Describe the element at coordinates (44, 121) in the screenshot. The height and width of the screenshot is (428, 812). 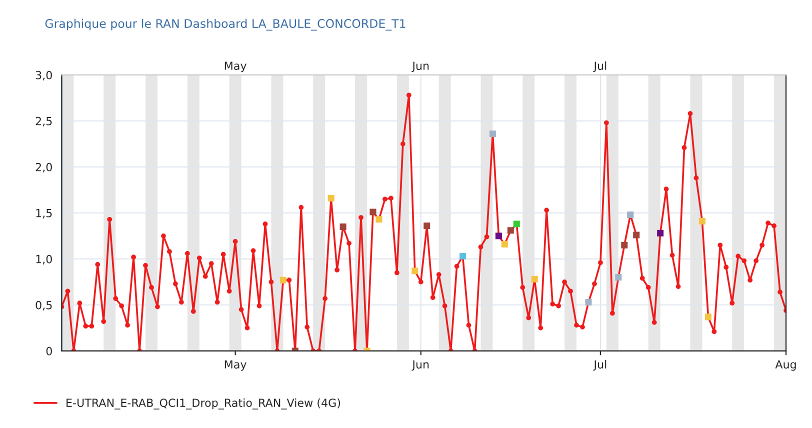
I see `y-tick-label: 2,5` at that location.